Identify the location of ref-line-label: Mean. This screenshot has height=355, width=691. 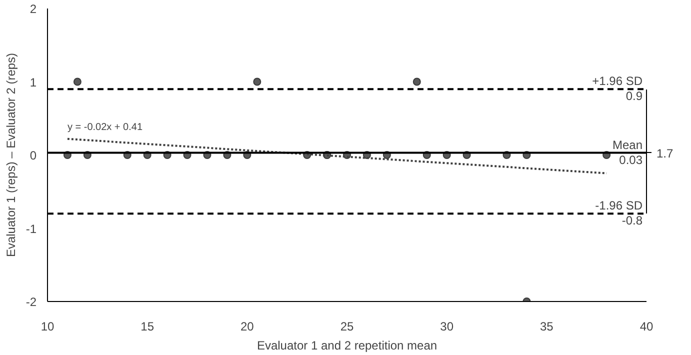
(627, 145).